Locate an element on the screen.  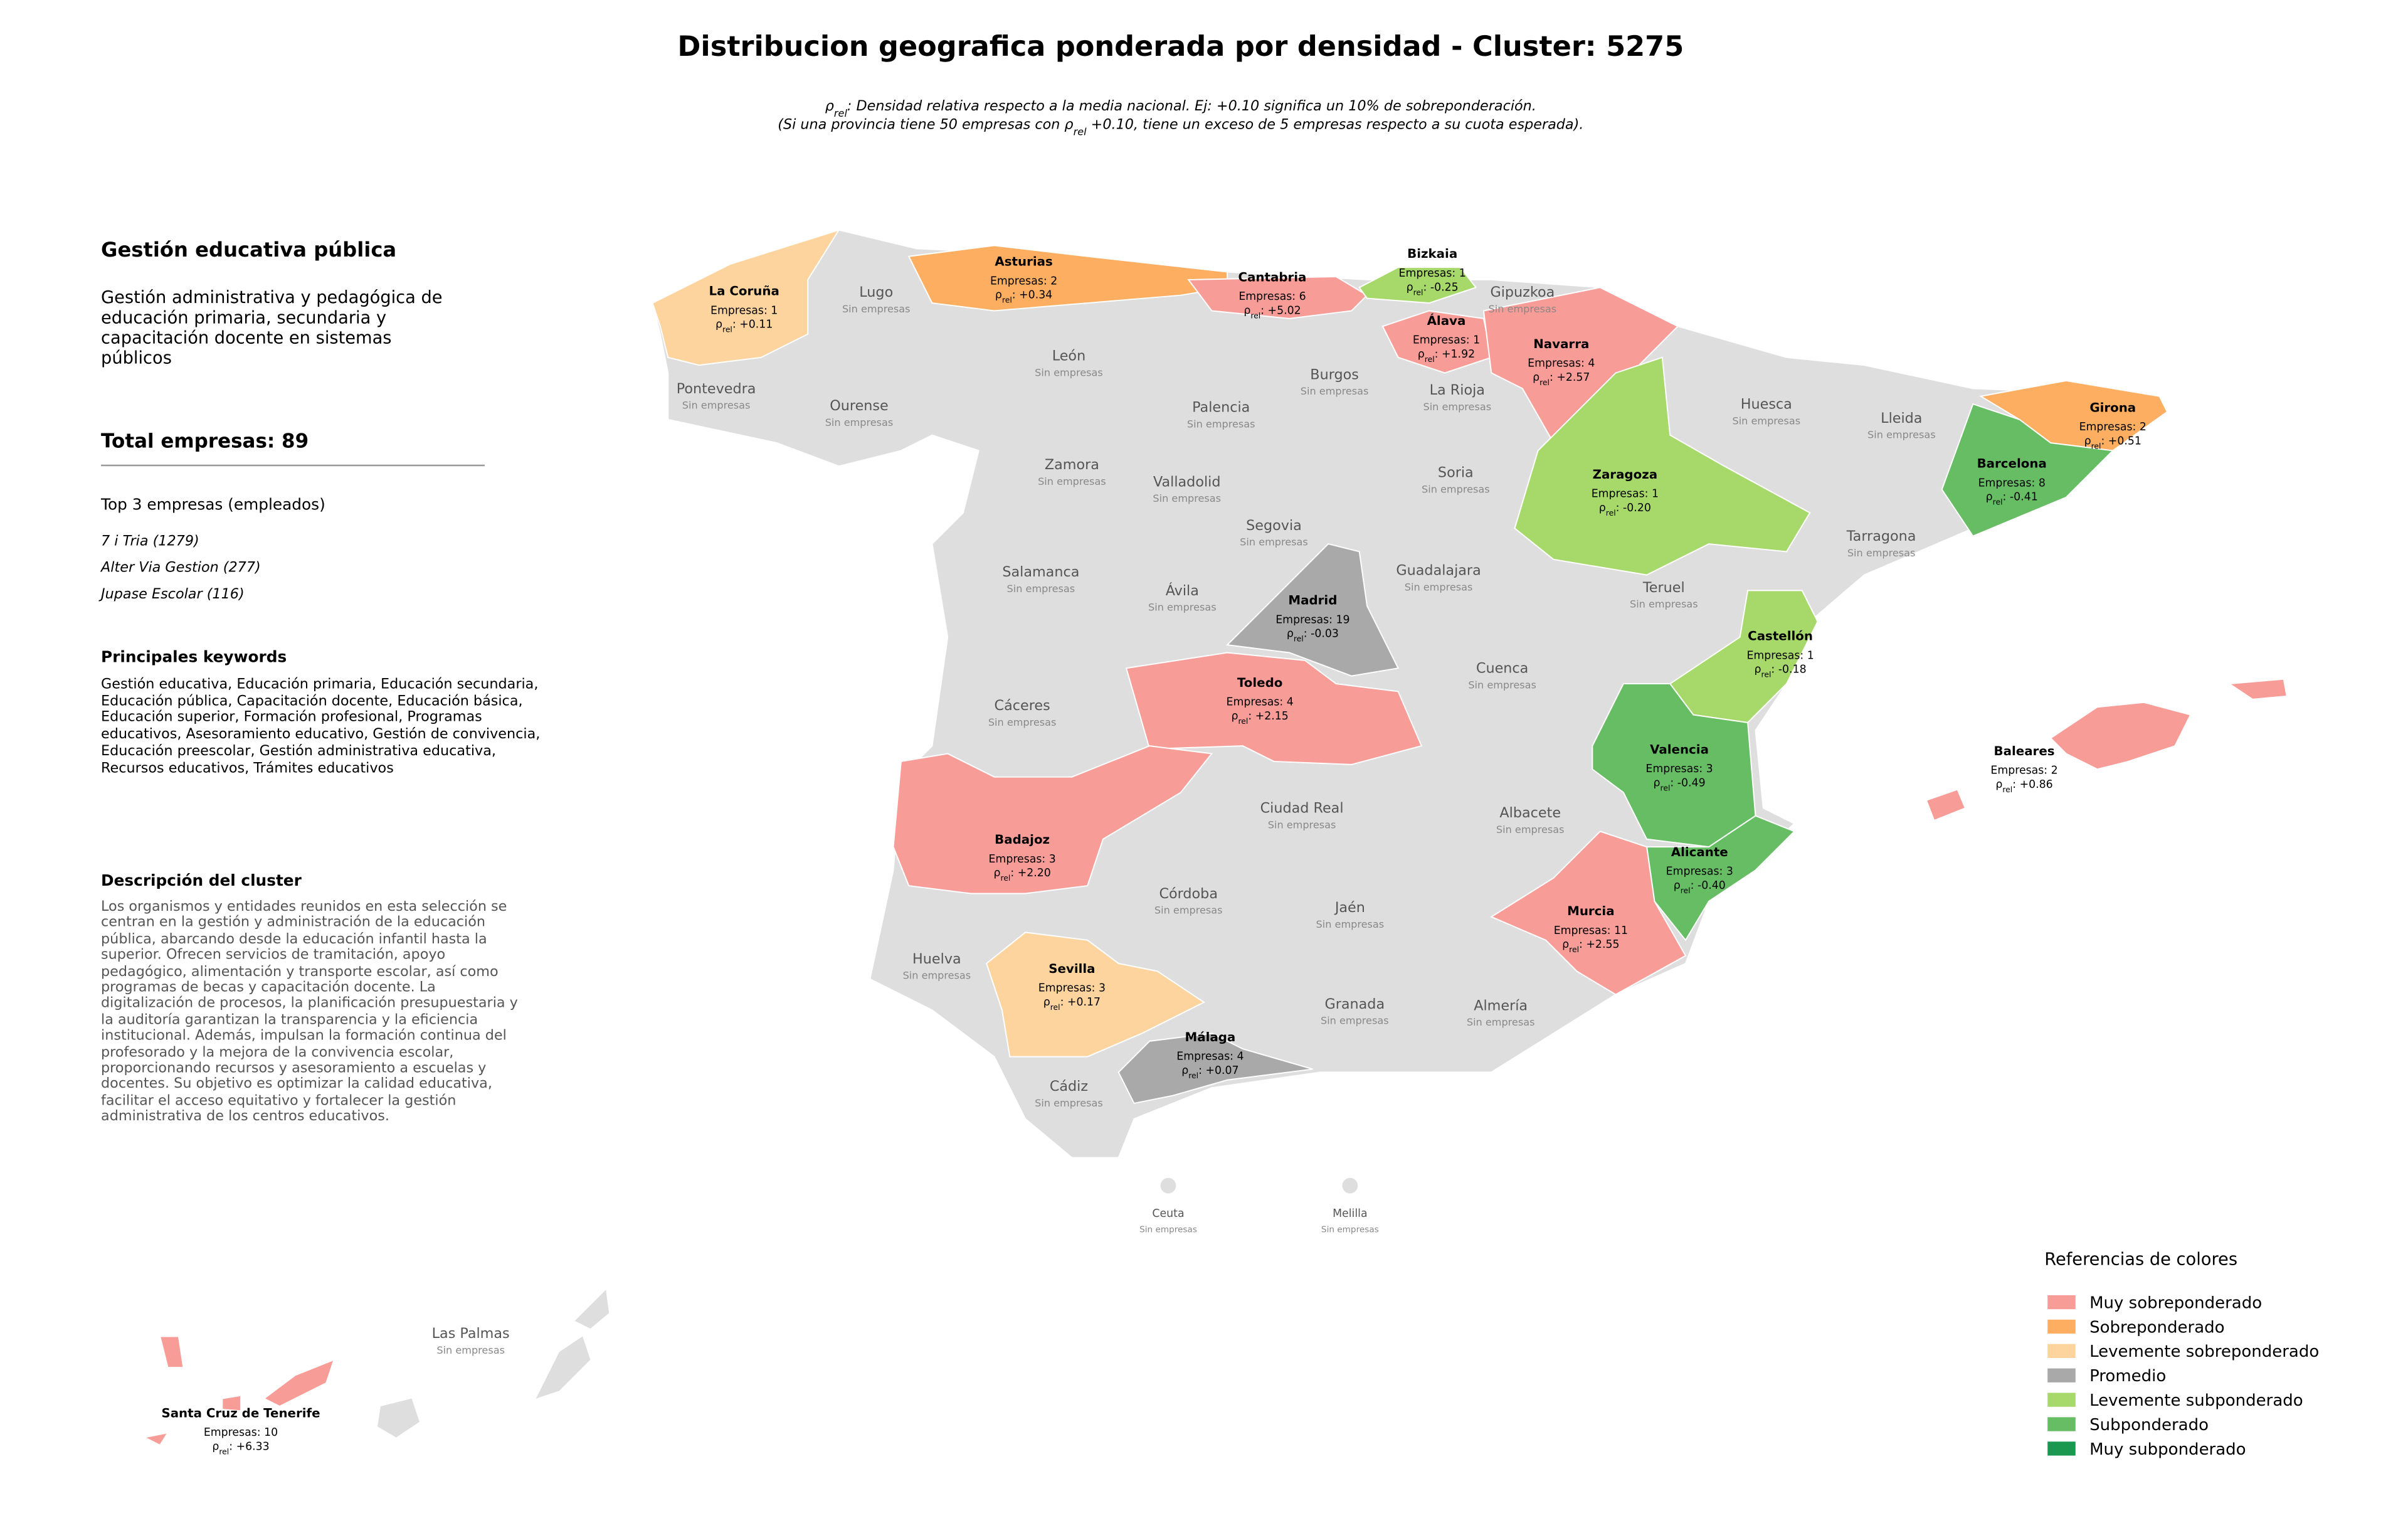
rho-value: -0.18 is located at coordinates (1792, 670).